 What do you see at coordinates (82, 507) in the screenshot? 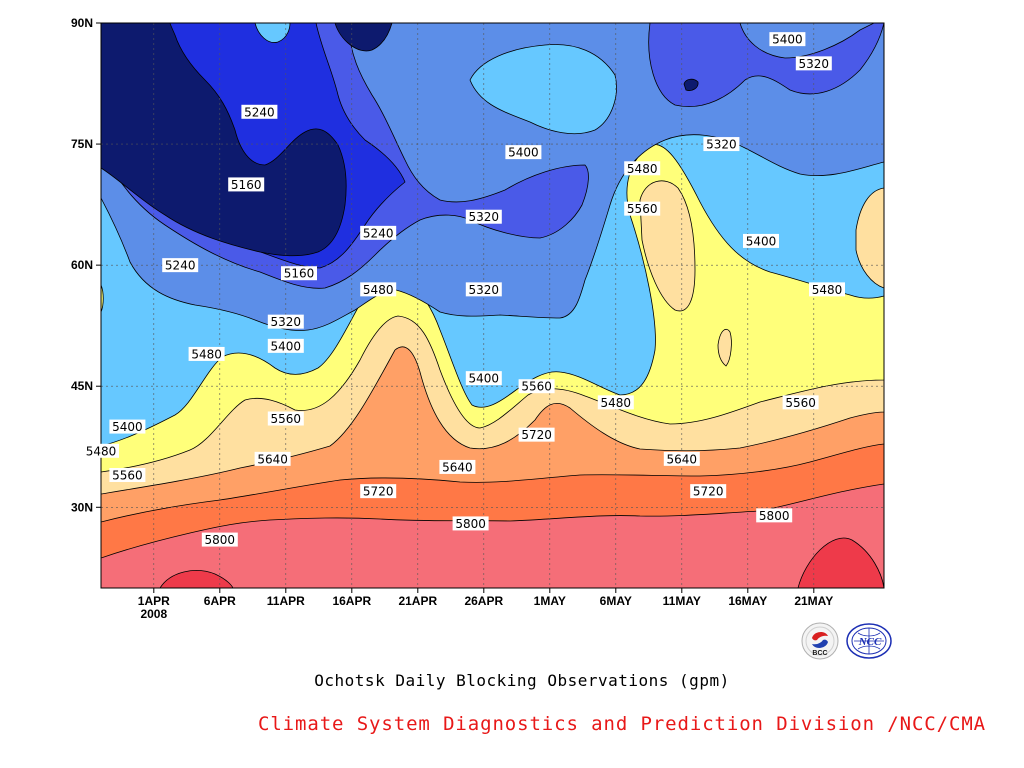
I see `y-tick-label: 30N` at bounding box center [82, 507].